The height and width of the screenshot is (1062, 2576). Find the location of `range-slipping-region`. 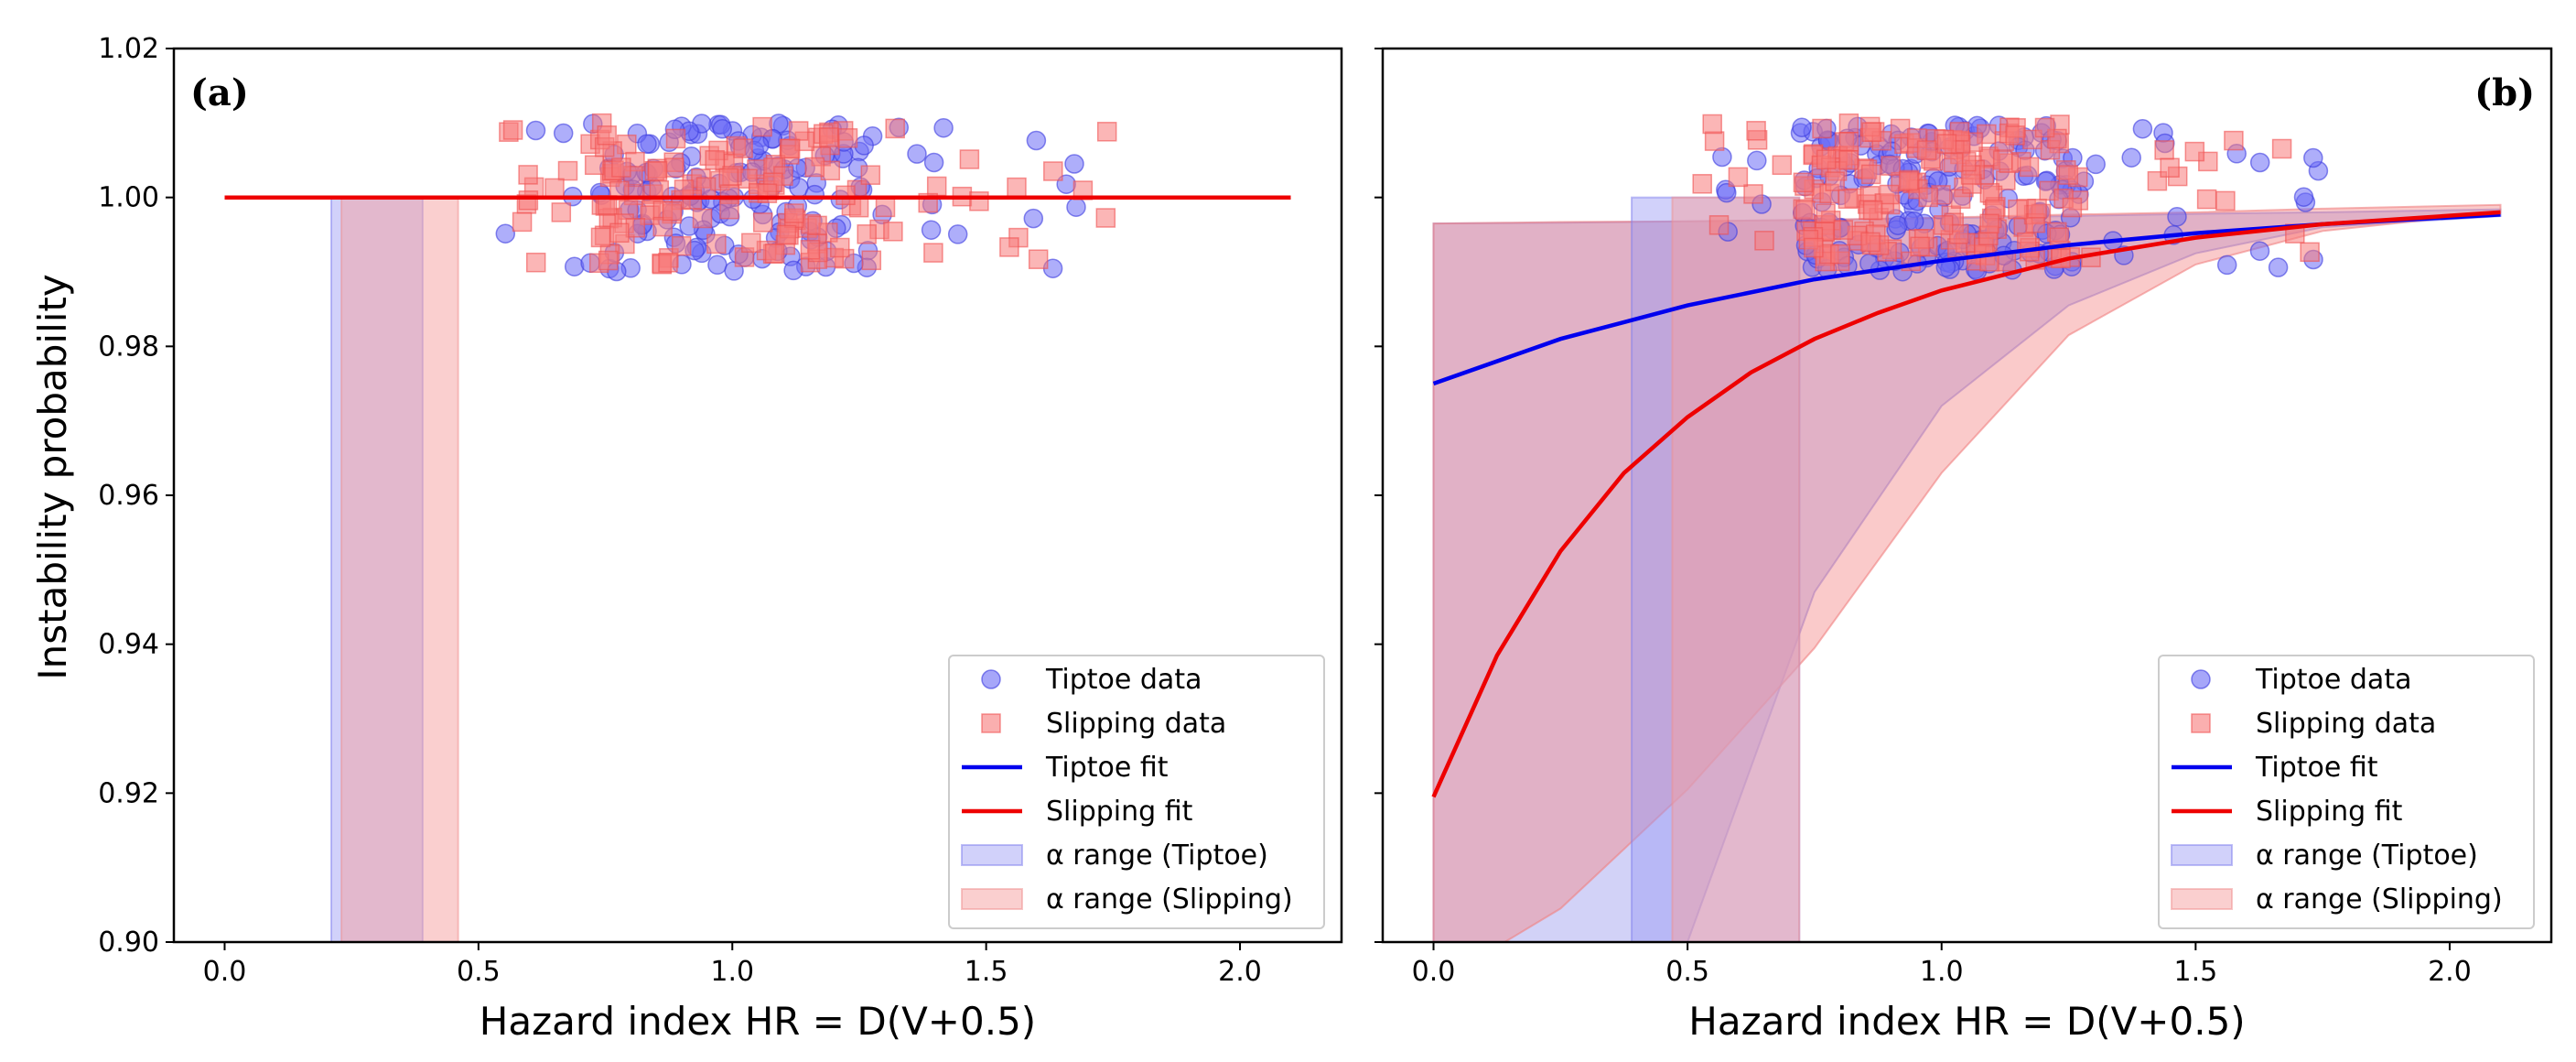

range-slipping-region is located at coordinates (1736, 569).